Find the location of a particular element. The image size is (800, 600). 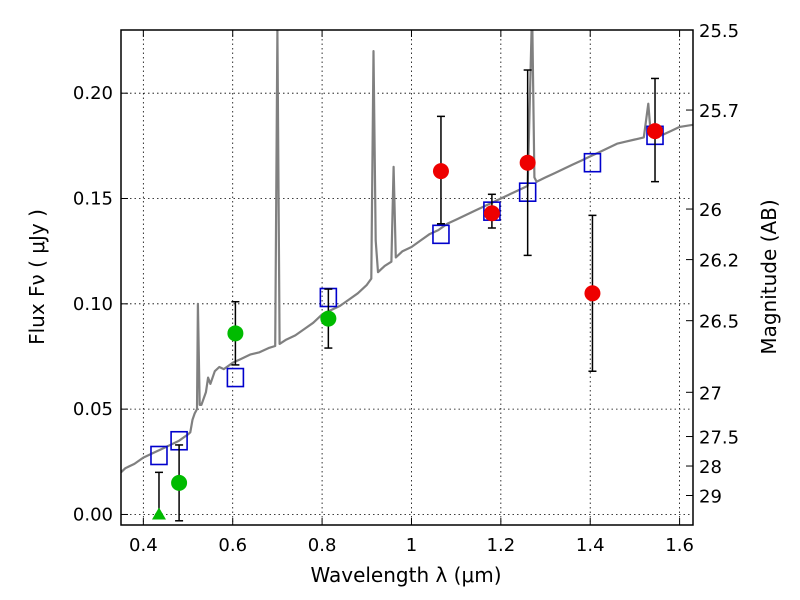

y-tick-label: 0.10 is located at coordinates (93, 304).